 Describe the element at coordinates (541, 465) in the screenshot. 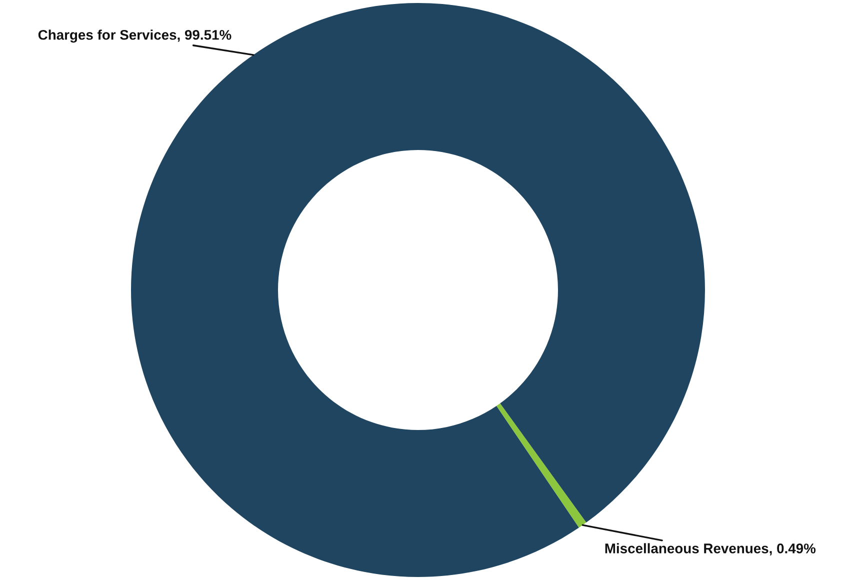

I see `donut-slice` at that location.